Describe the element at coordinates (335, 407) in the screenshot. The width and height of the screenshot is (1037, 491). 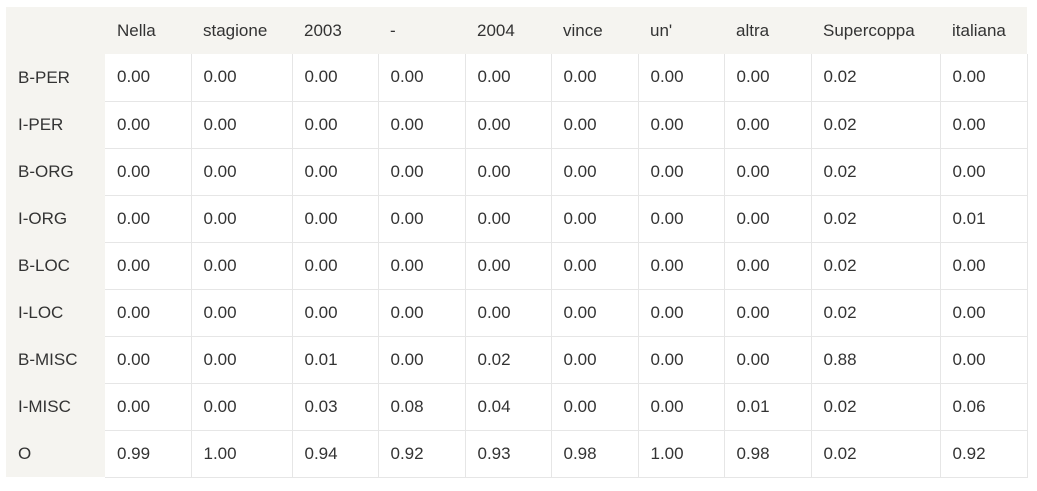
I see `table-cell: 0.03` at that location.